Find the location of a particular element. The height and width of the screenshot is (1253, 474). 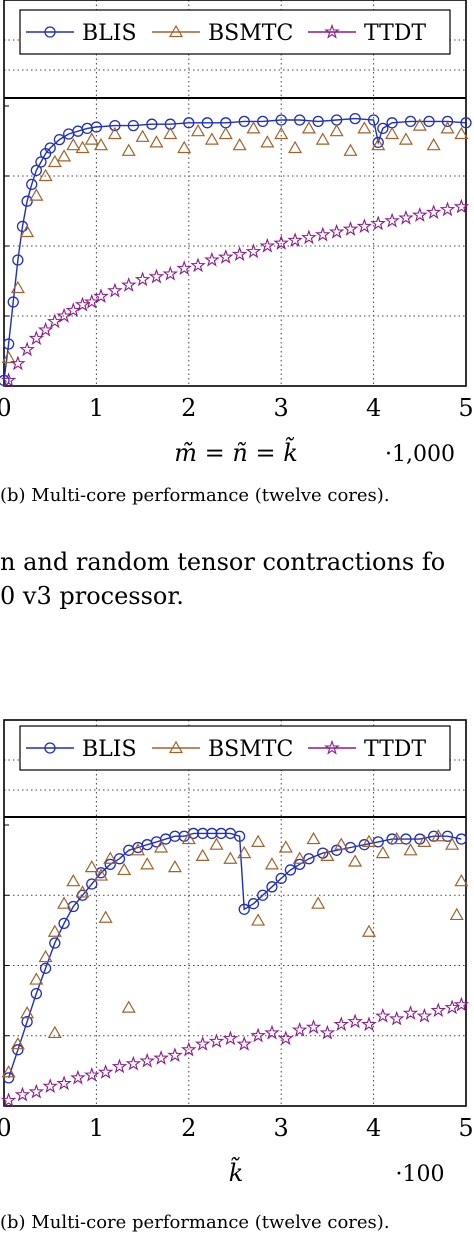

x-axis-multiplier: ·100 is located at coordinates (420, 1174).